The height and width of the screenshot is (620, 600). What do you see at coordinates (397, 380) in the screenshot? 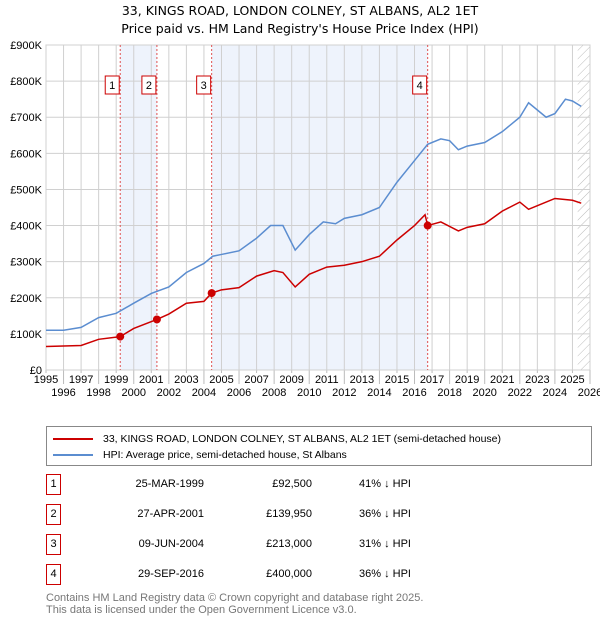
I see `x-tick-label: 2015` at bounding box center [397, 380].